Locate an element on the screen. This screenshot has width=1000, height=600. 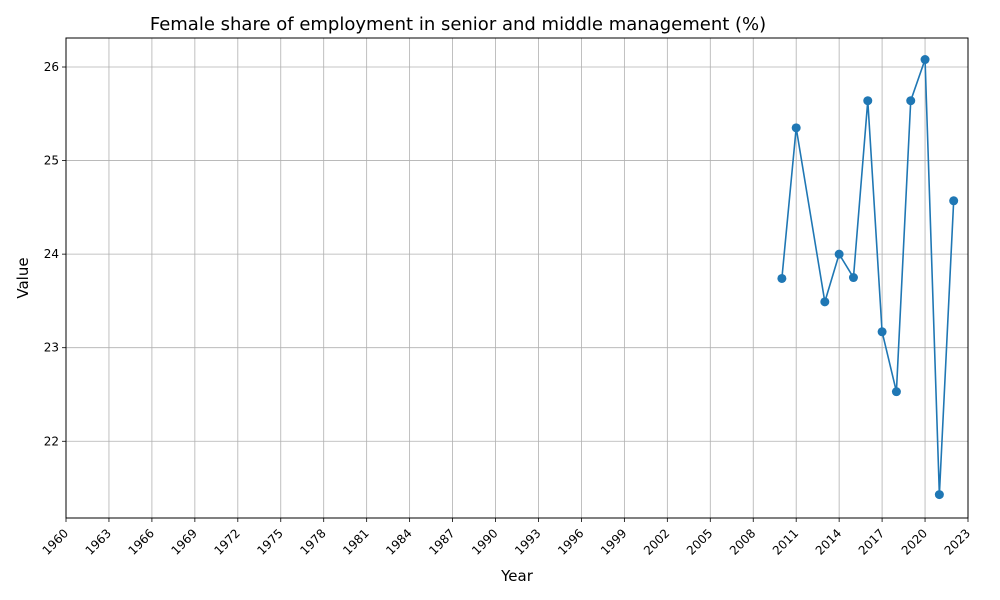
y-tick-label: 24 is located at coordinates (51, 254).